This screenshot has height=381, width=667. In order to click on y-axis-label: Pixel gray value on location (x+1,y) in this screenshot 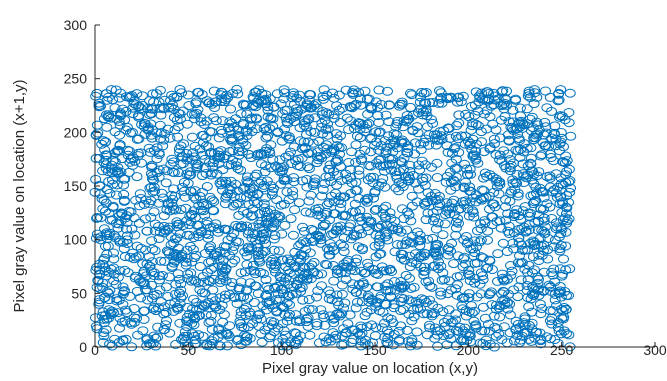, I will do `click(19, 195)`.